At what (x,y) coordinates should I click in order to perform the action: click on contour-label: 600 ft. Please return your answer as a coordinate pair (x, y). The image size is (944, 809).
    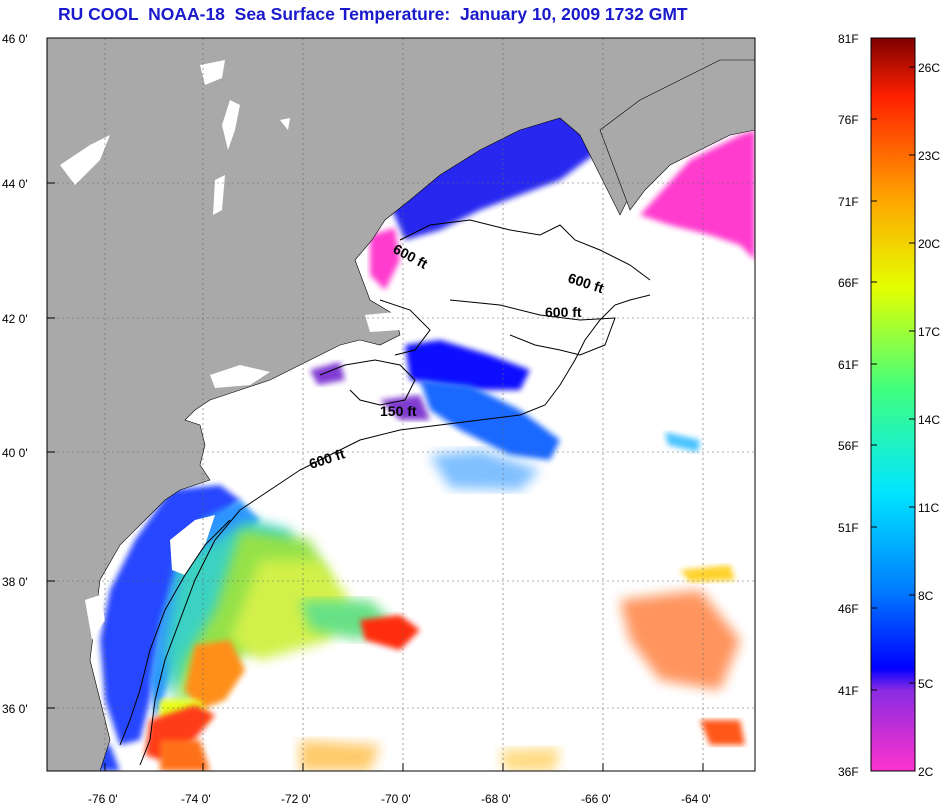
    Looking at the image, I should click on (563, 312).